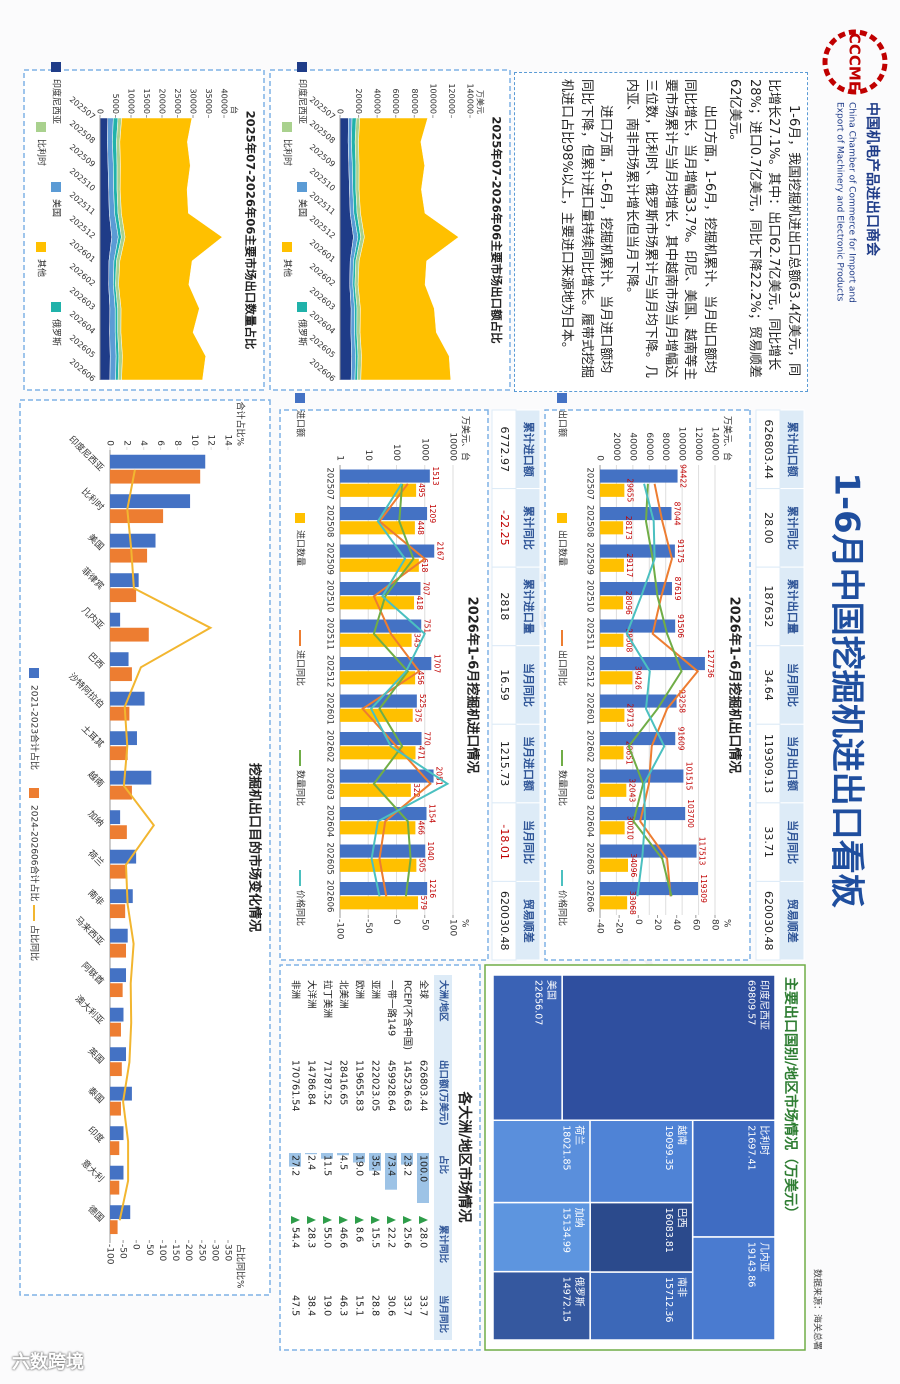 This screenshot has height=1384, width=900. What do you see at coordinates (344, 994) in the screenshot?
I see `table-cell: 北美洲` at bounding box center [344, 994].